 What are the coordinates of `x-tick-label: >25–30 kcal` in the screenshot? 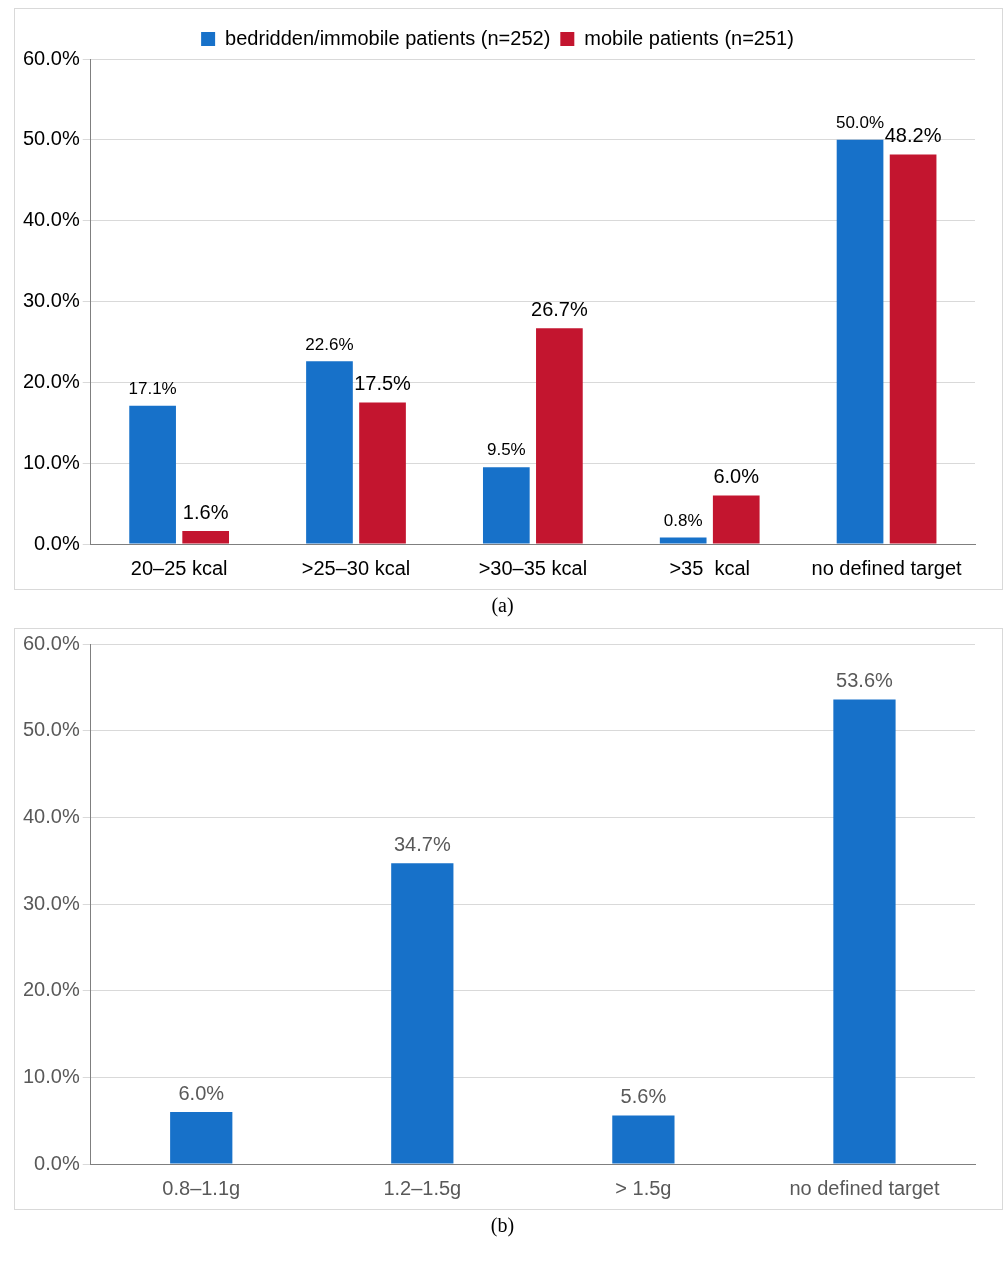 It's located at (356, 567).